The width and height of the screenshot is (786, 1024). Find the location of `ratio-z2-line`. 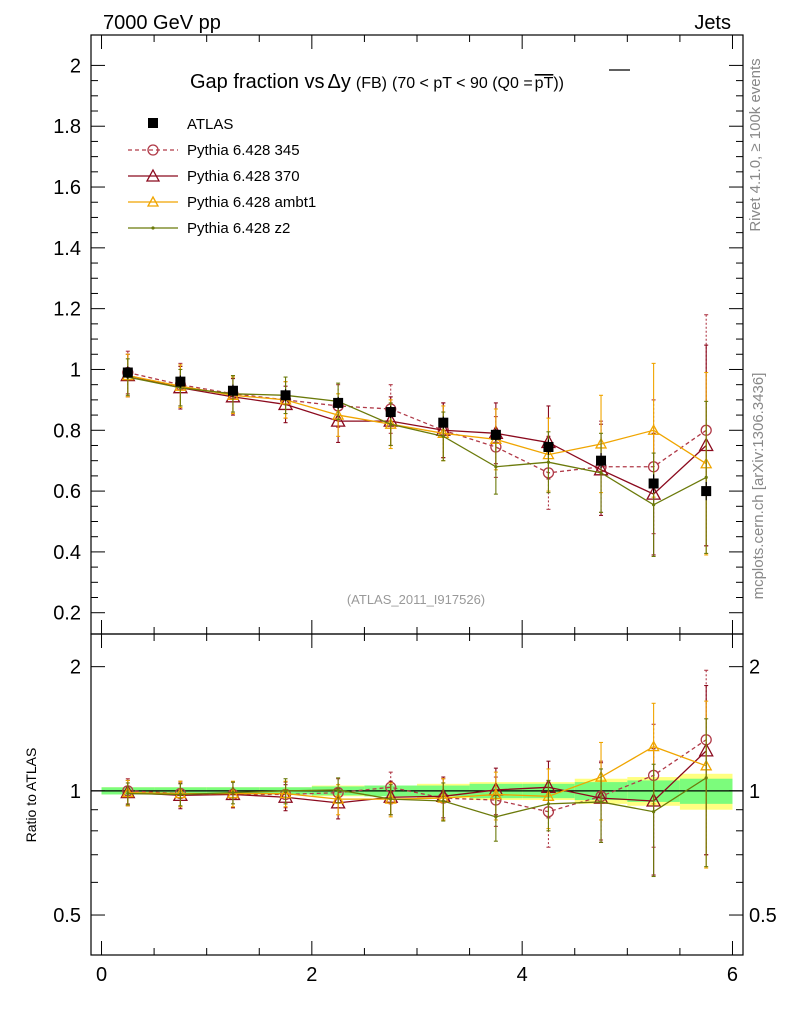

ratio-z2-line is located at coordinates (417, 797).